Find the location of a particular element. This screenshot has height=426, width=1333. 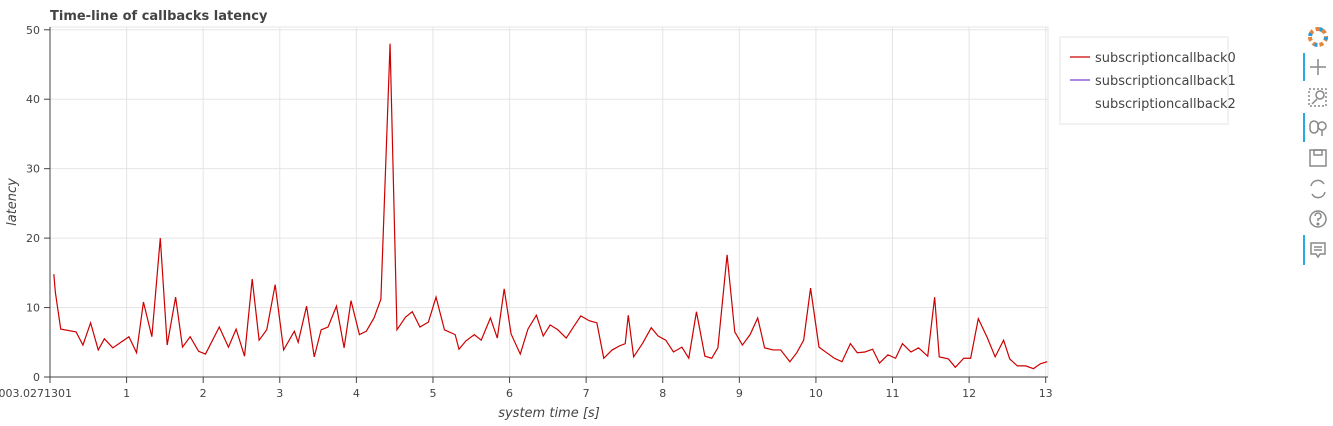

y-tick-label: 20 is located at coordinates (33, 238).